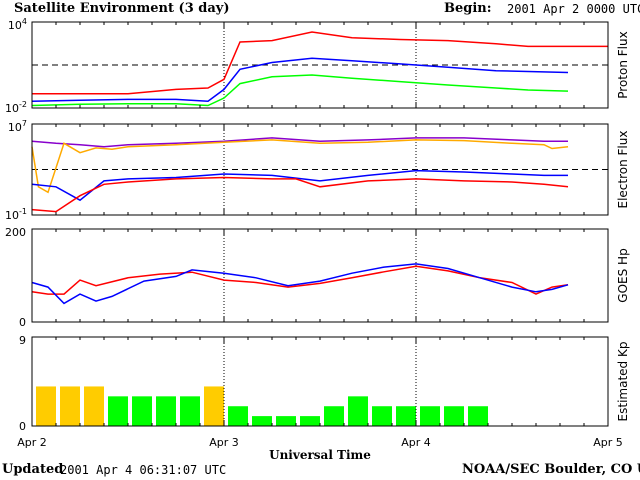 The image size is (640, 480). What do you see at coordinates (623, 382) in the screenshot?
I see `kp-axis-label: Estimated Kp` at bounding box center [623, 382].